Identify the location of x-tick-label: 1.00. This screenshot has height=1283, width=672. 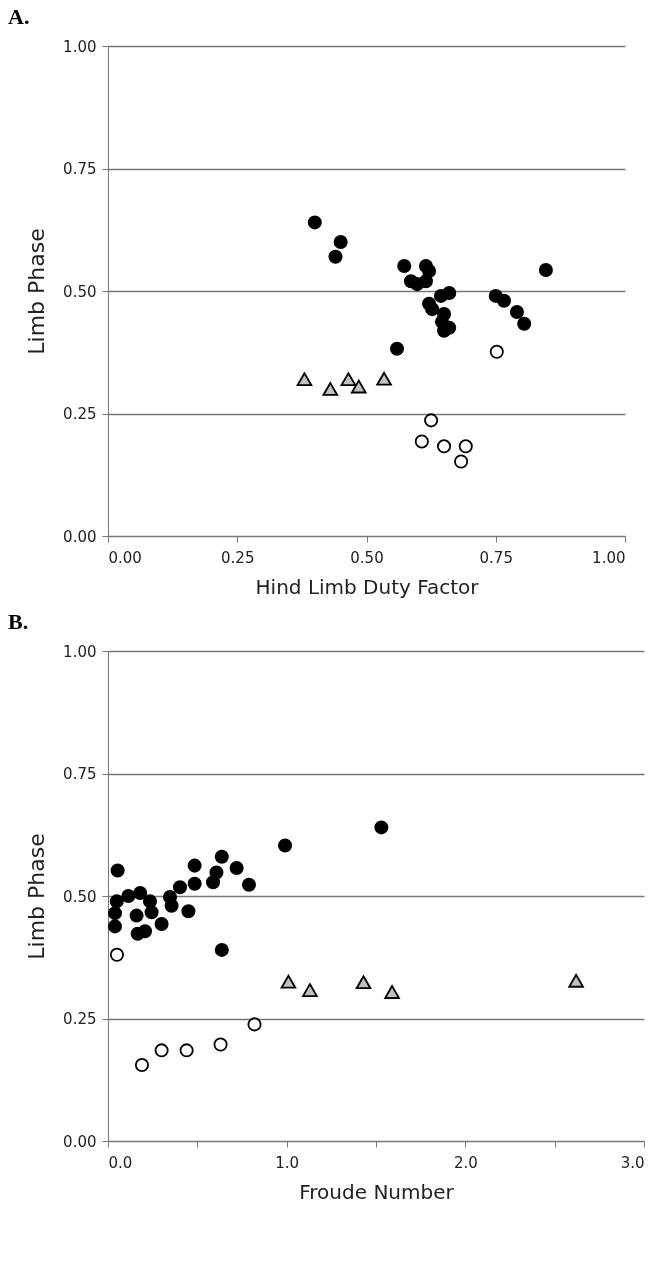
(609, 557).